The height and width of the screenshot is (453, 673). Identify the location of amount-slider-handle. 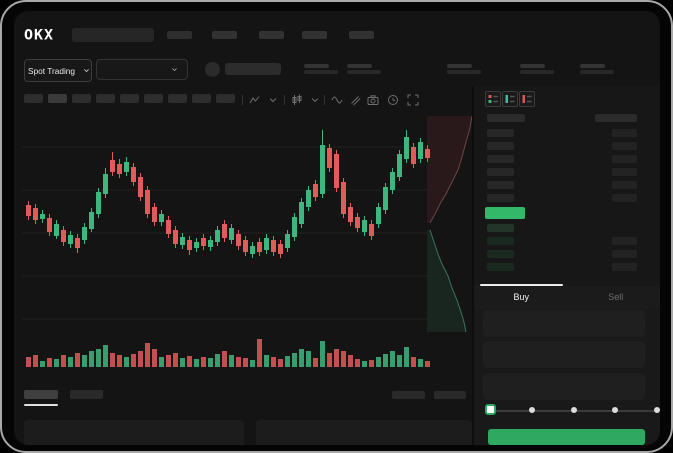
(490, 409).